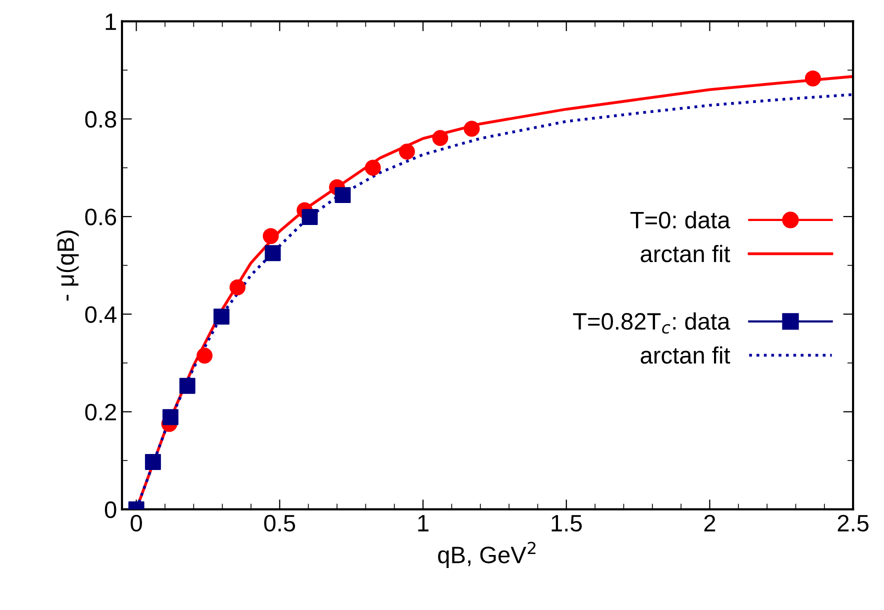 The width and height of the screenshot is (884, 610). What do you see at coordinates (487, 555) in the screenshot?
I see `x-axis-title: qB, GeV$^{2}$` at bounding box center [487, 555].